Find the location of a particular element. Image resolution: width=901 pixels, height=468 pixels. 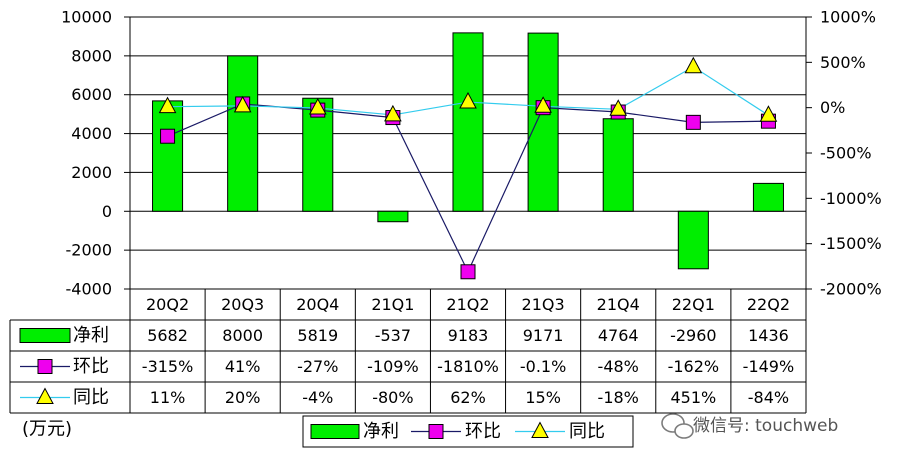

table-value: -18% is located at coordinates (618, 397).